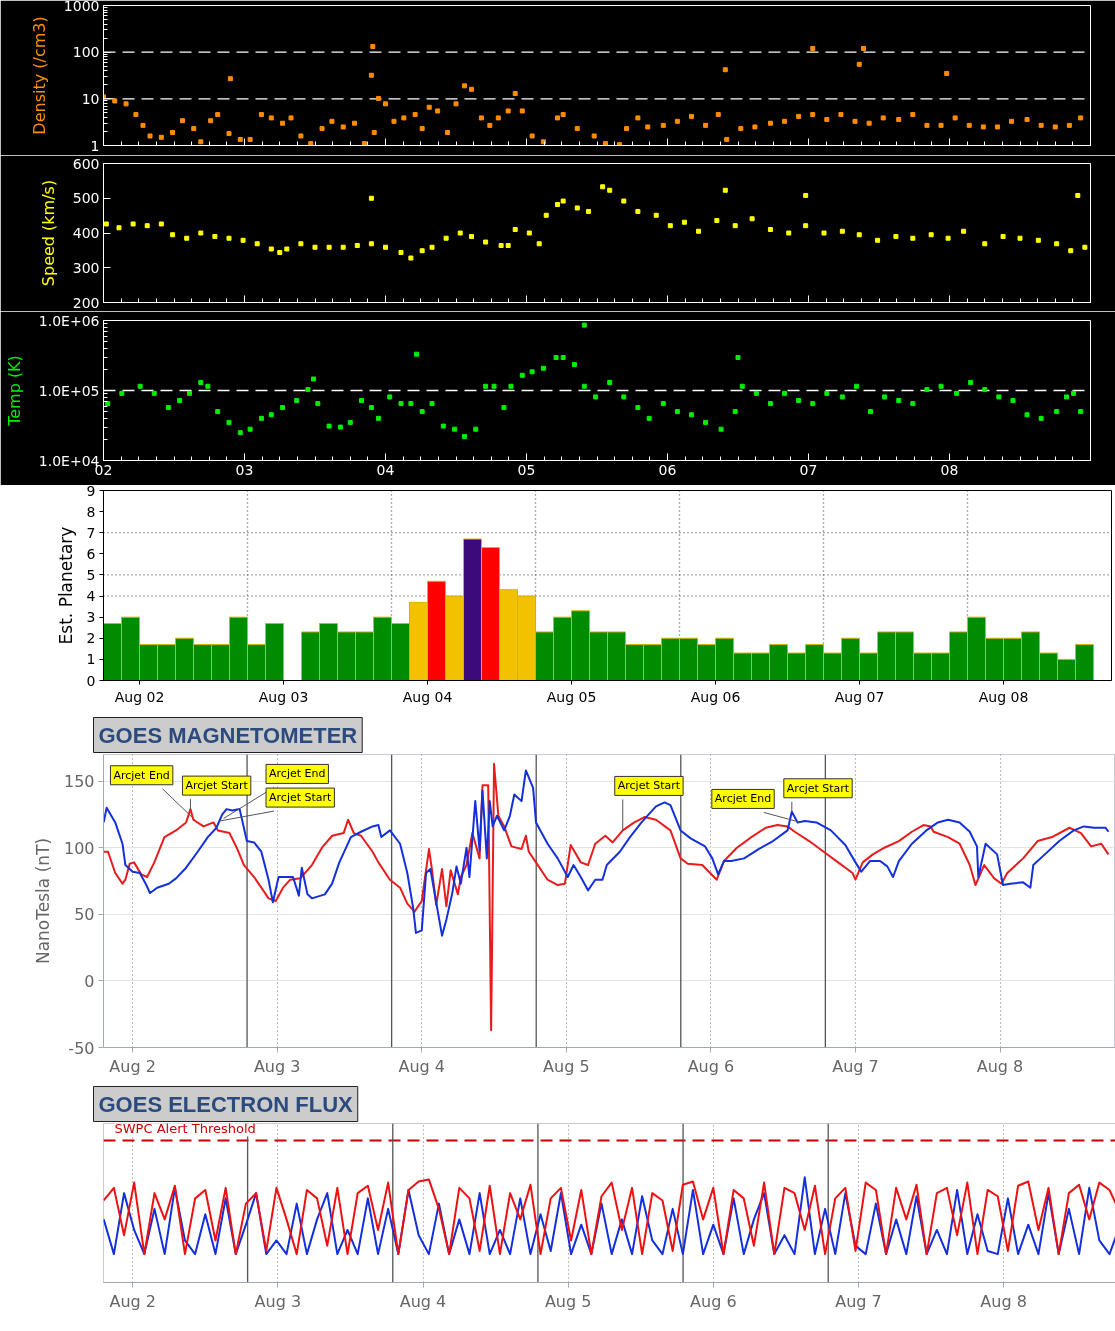 This screenshot has height=1331, width=1115. Describe the element at coordinates (86, 302) in the screenshot. I see `y-tick-label: 200` at that location.